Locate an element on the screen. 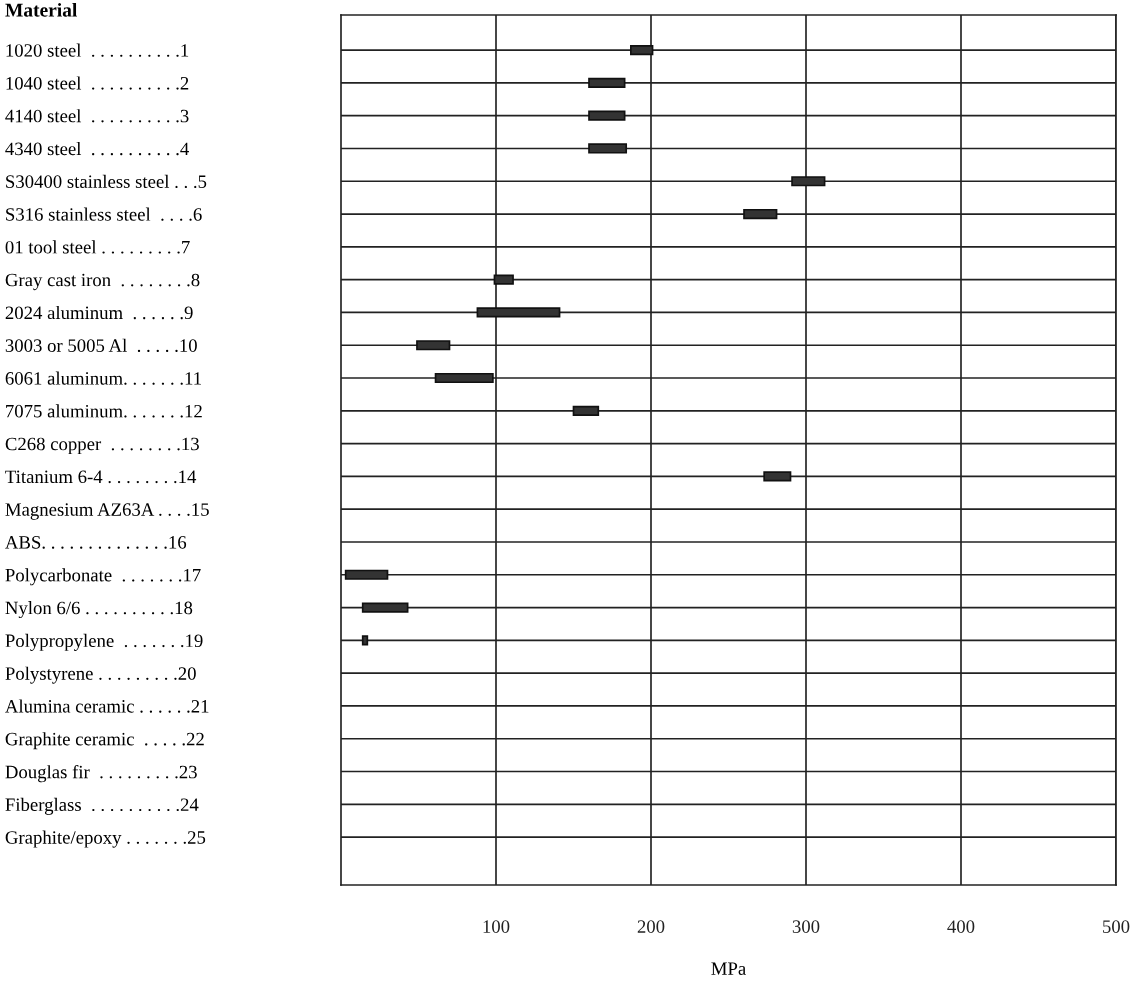  x-tick-label: 300 is located at coordinates (806, 926).